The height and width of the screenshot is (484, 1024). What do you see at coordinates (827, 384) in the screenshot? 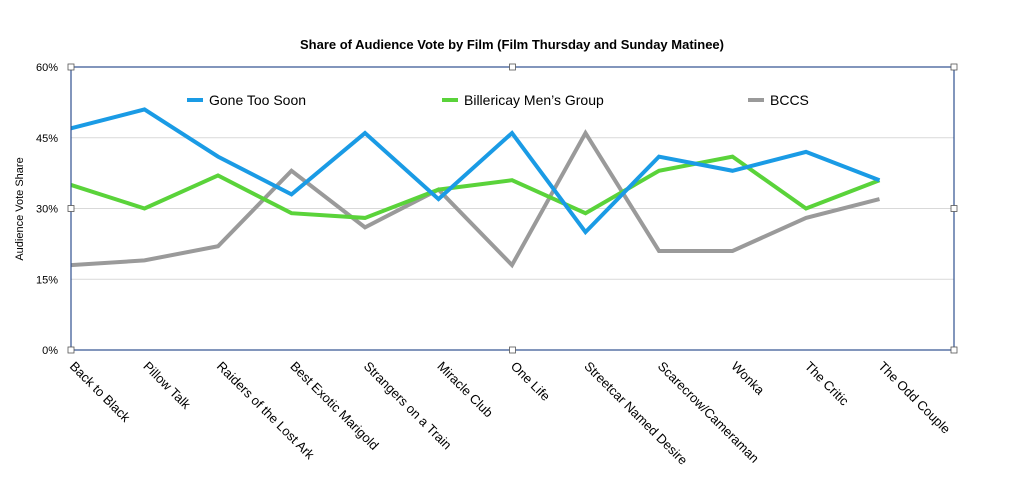
I see `x-tick-label: The Critic` at bounding box center [827, 384].